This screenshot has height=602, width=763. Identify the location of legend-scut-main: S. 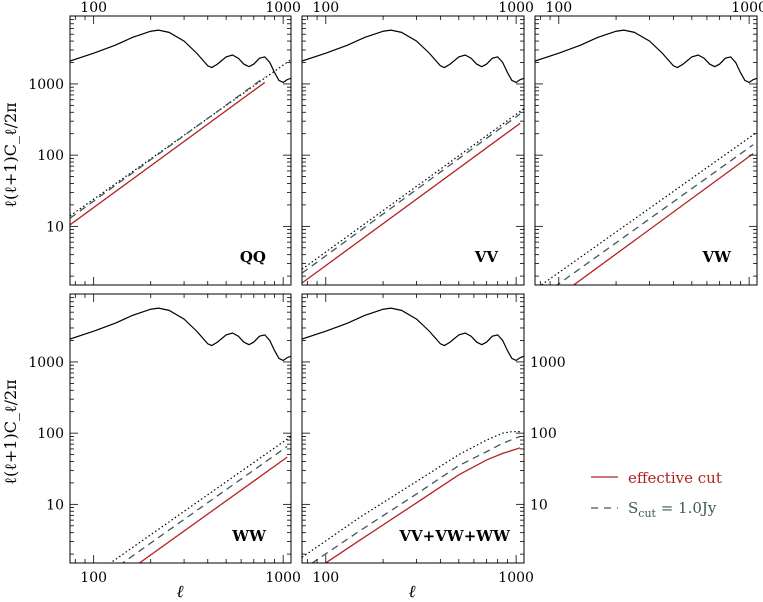
(633, 508).